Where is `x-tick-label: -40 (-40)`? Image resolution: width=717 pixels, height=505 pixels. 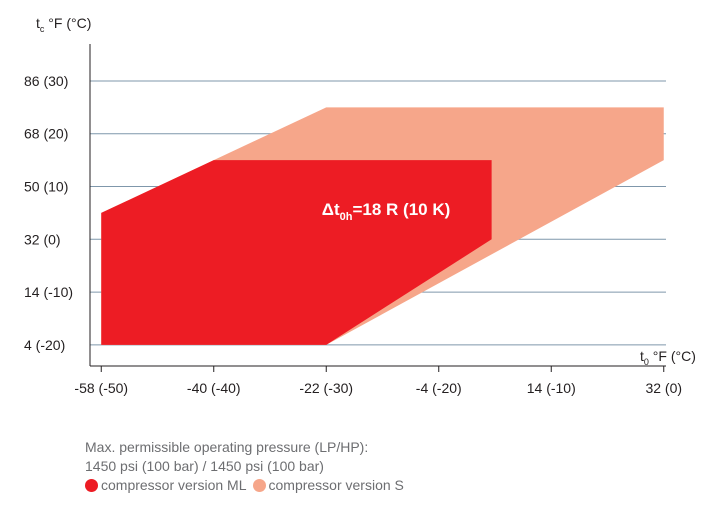 x-tick-label: -40 (-40) is located at coordinates (214, 388).